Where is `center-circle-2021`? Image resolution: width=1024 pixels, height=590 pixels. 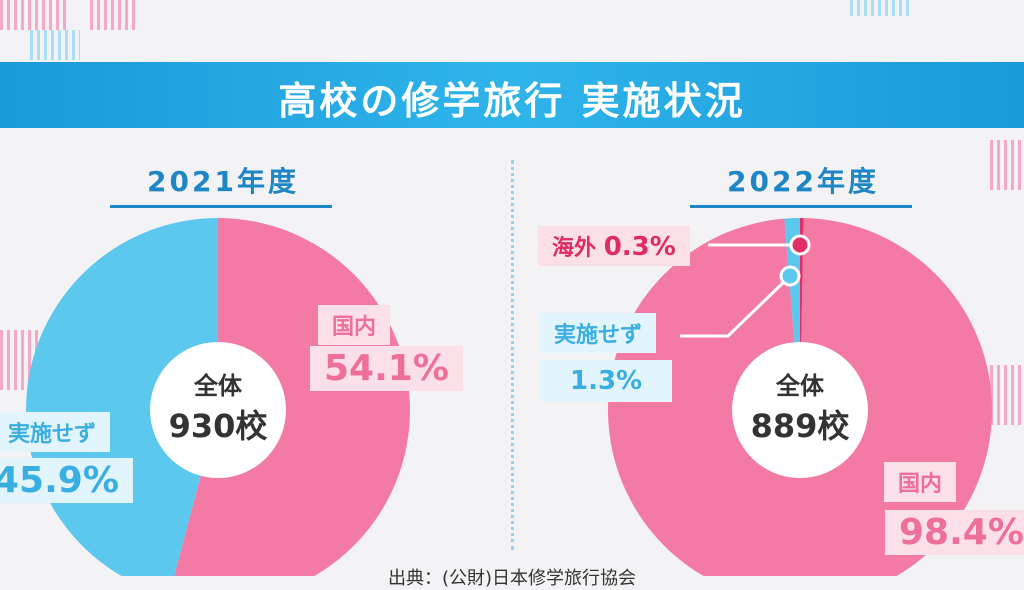 center-circle-2021 is located at coordinates (218, 410).